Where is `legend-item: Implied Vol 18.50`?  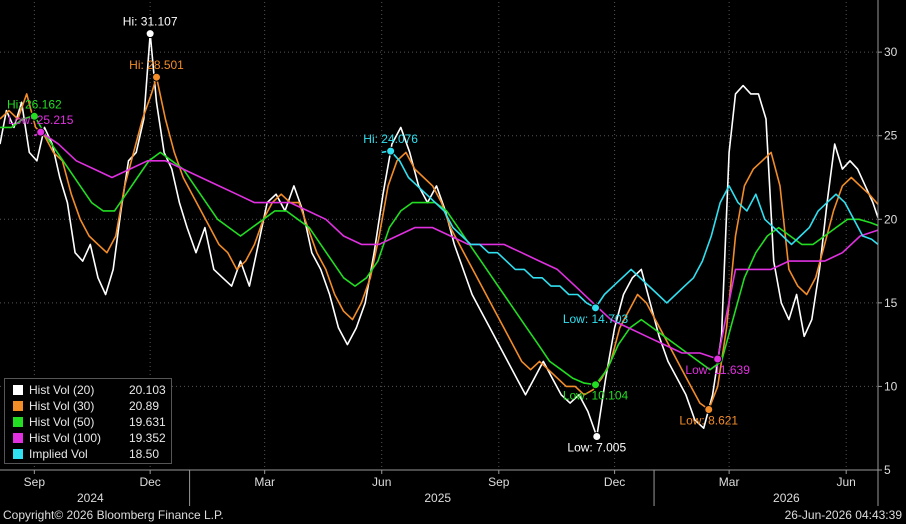
legend-item: Implied Vol 18.50 is located at coordinates (91, 454).